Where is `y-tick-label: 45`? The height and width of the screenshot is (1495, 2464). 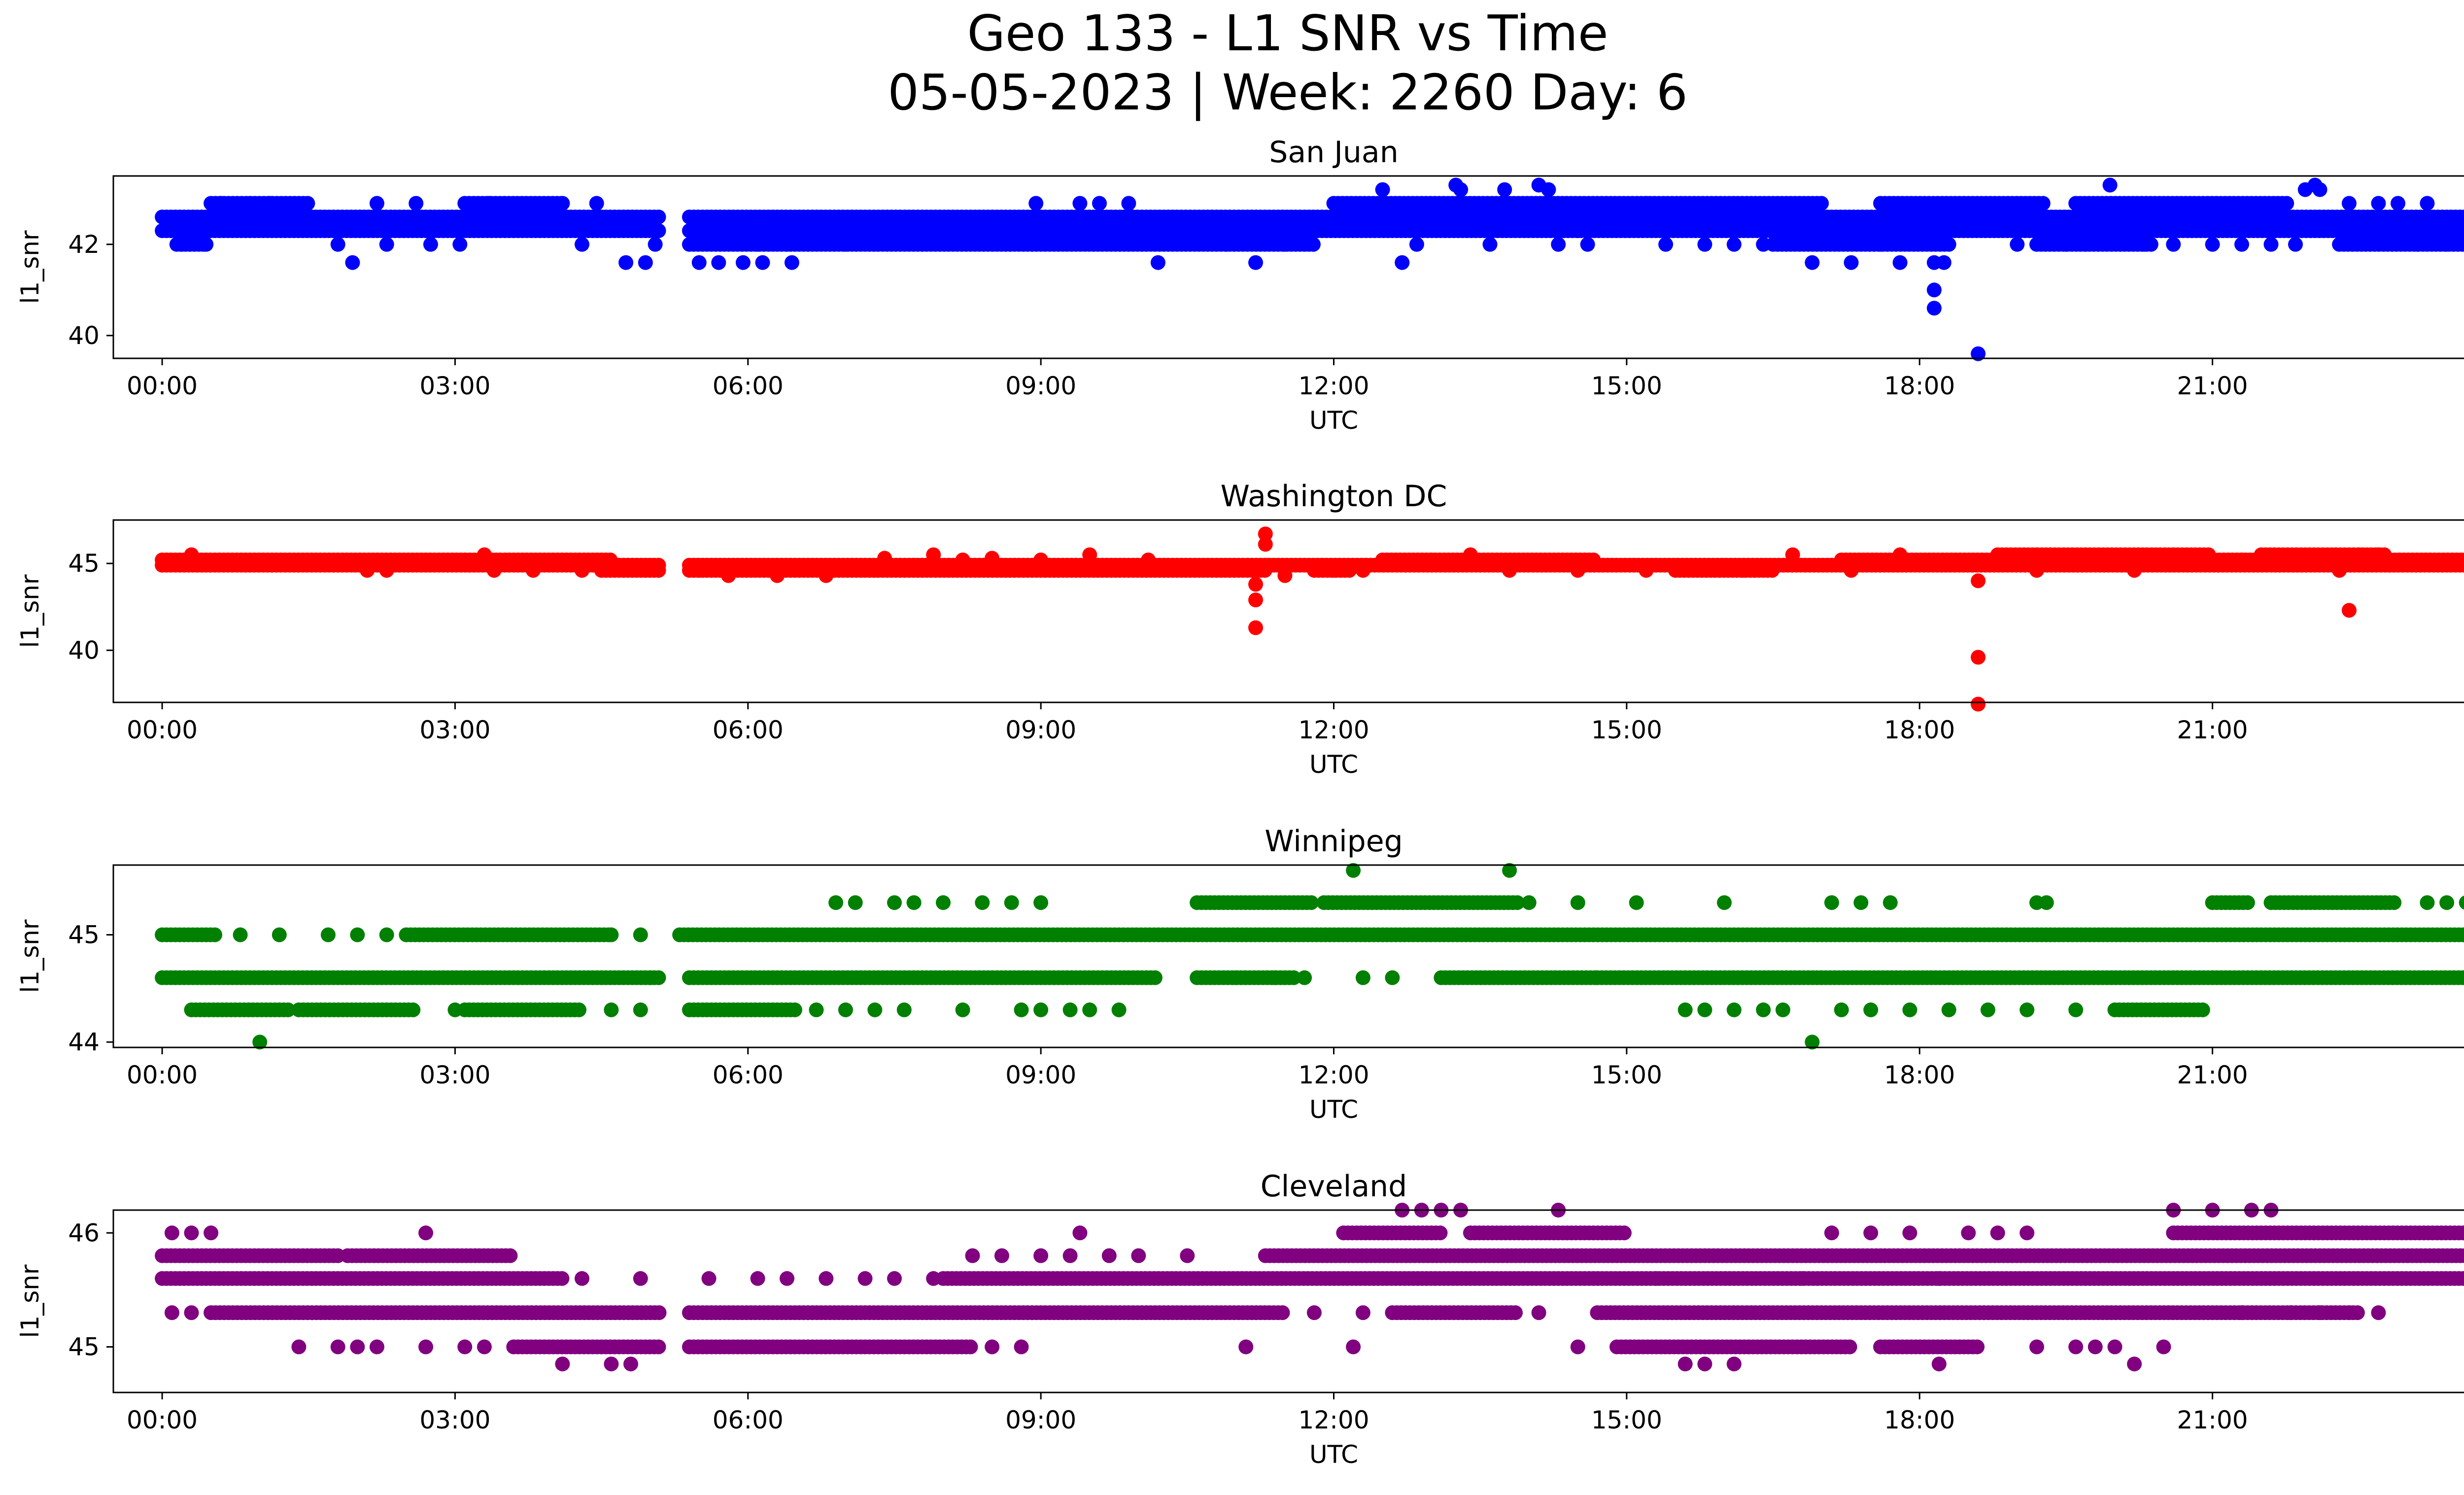 y-tick-label: 45 is located at coordinates (84, 563).